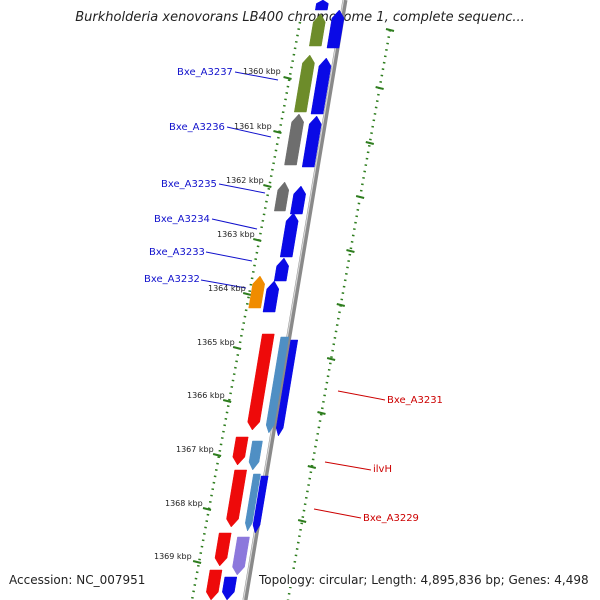 The width and height of the screenshot is (600, 600). Describe the element at coordinates (216, 342) in the screenshot. I see `kbp-label: 1365 kbp` at that location.